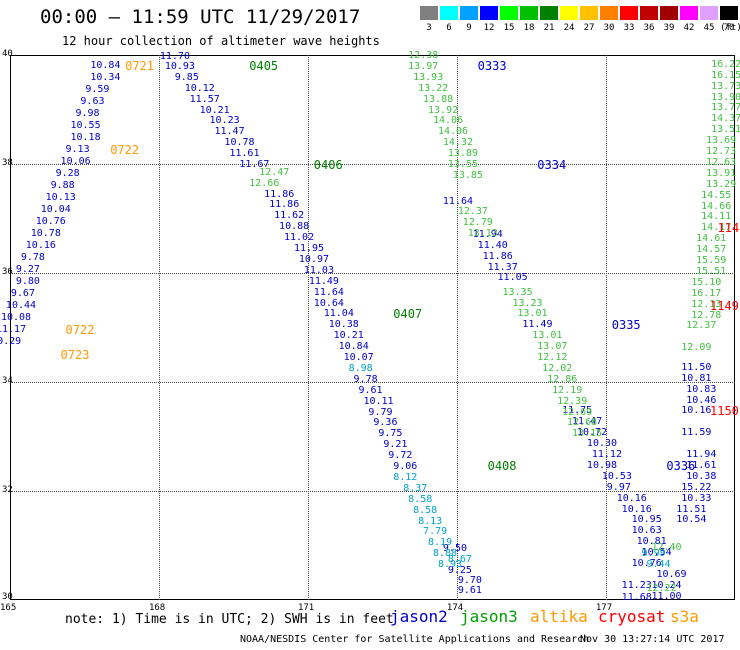 The width and height of the screenshot is (740, 650). What do you see at coordinates (529, 28) in the screenshot?
I see `colorbar-label: 18` at bounding box center [529, 28].